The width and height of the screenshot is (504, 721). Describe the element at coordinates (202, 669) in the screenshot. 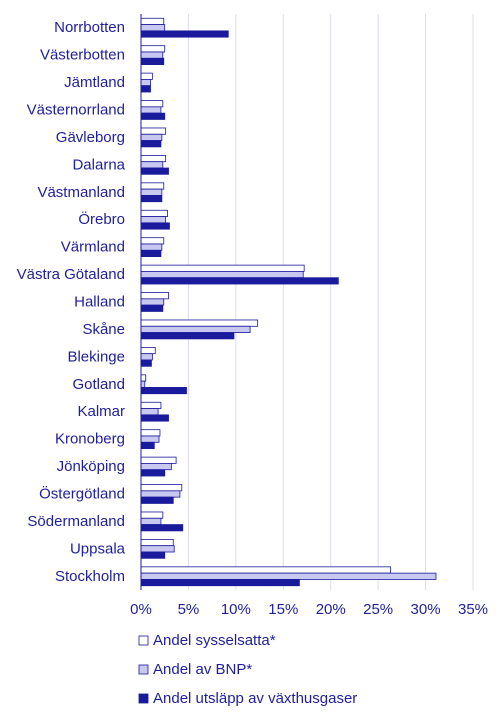

I see `legend-label: Andel av BNP*` at that location.